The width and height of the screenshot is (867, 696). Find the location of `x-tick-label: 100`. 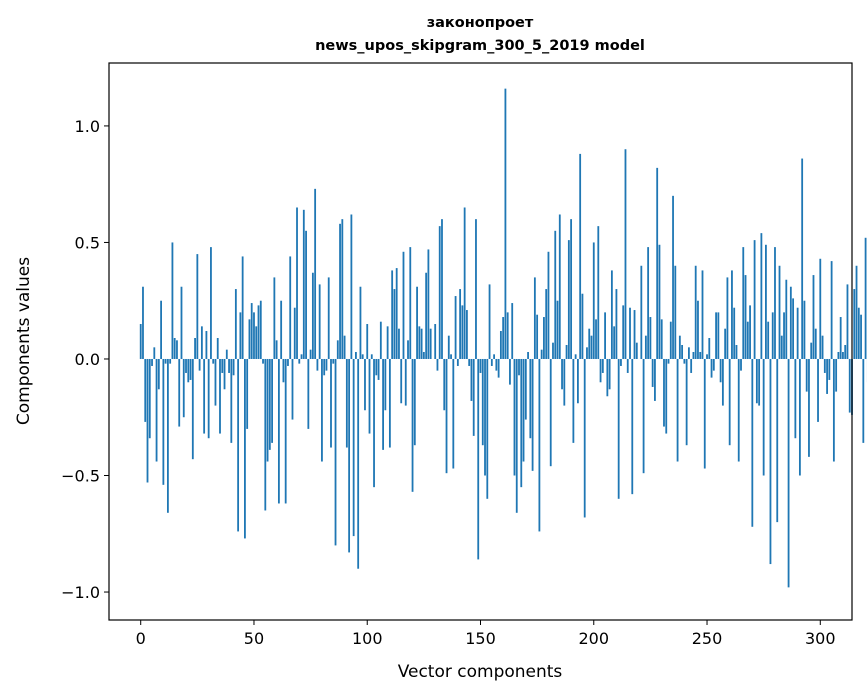

x-tick-label: 100 is located at coordinates (367, 638).